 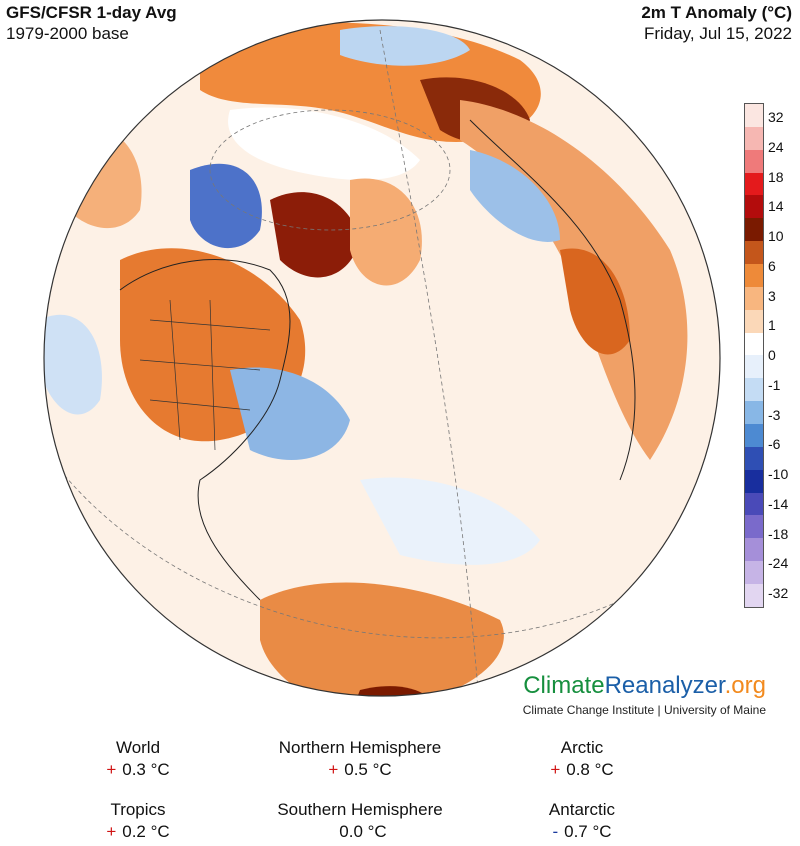 I want to click on brand-part-org: .org, so click(x=745, y=685).